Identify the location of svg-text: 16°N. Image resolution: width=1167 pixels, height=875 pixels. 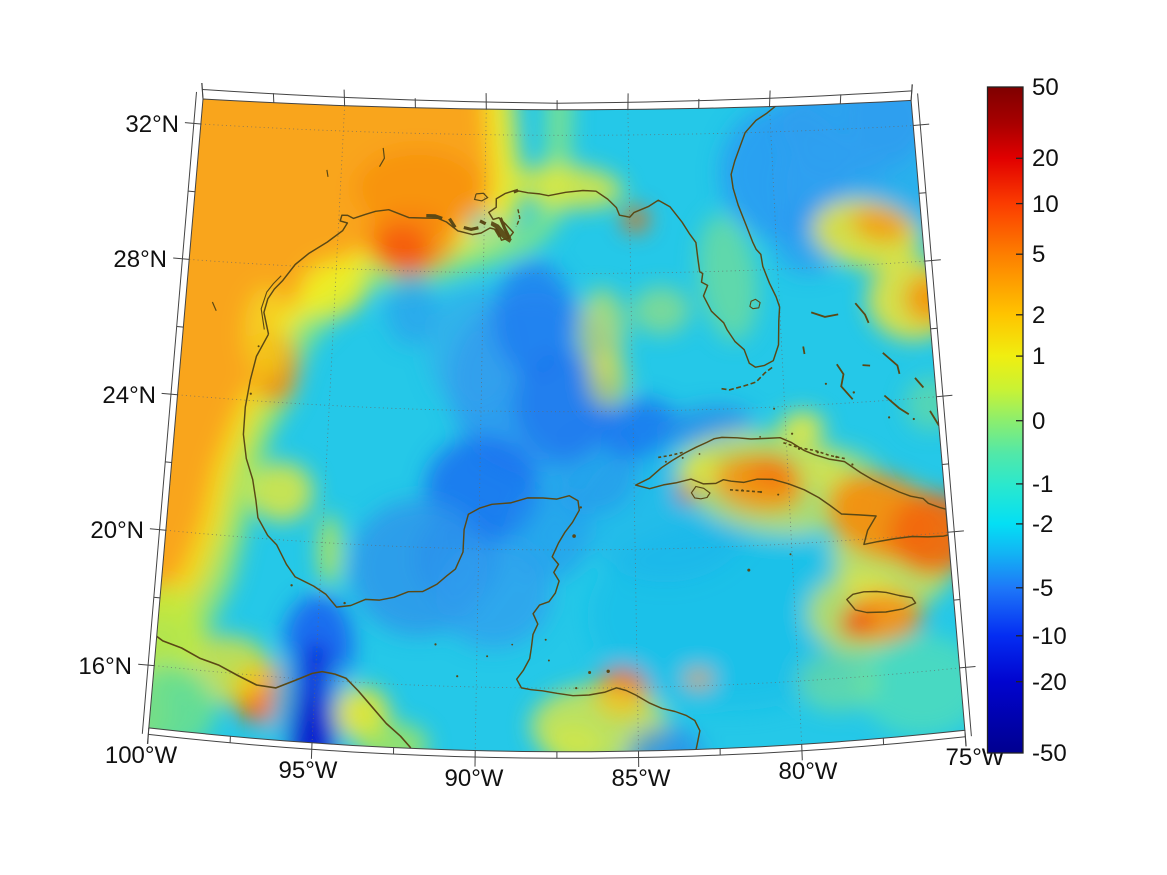
(105, 666).